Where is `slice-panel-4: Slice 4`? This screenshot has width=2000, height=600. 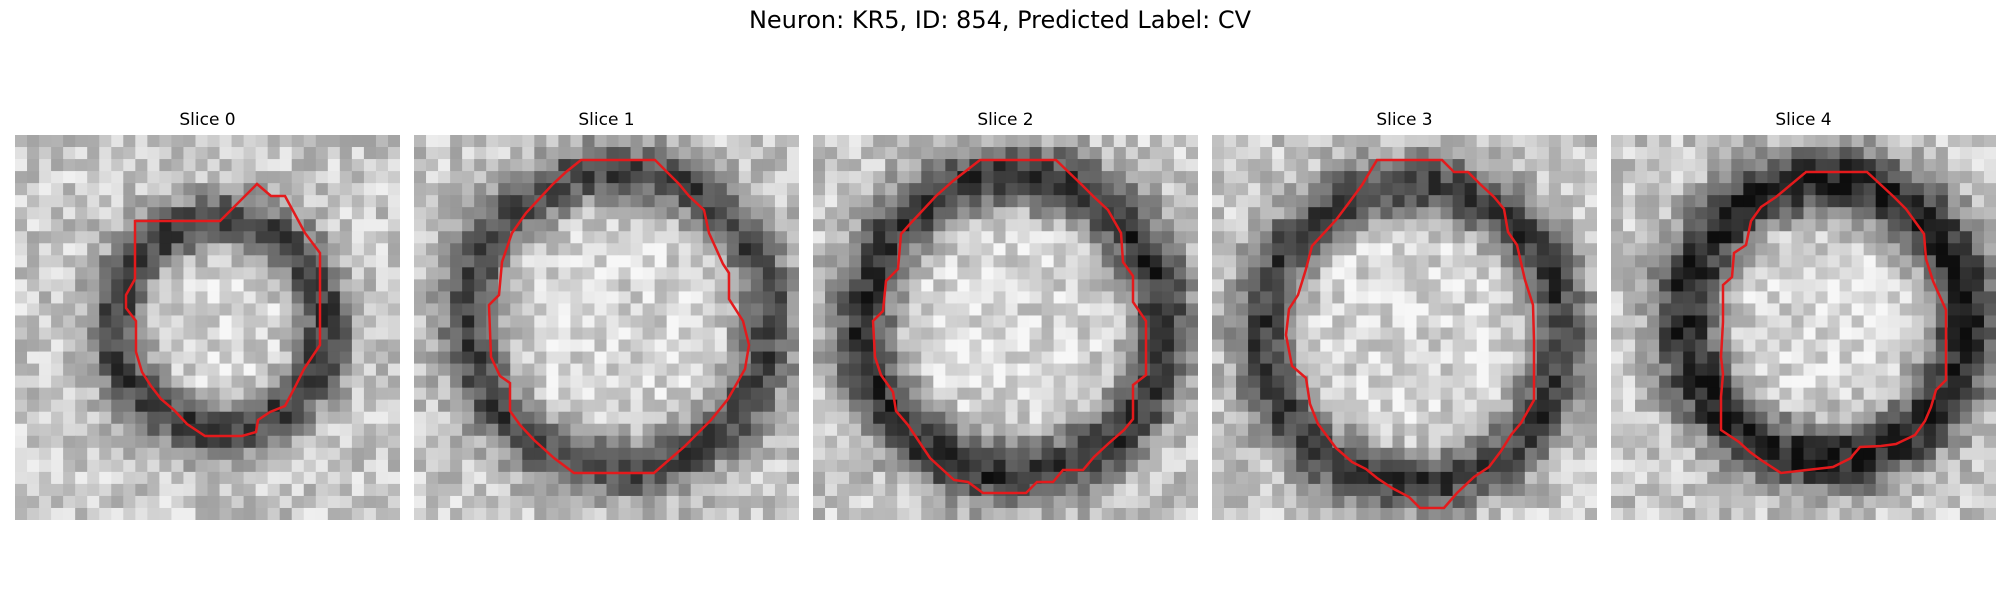
slice-panel-4: Slice 4 is located at coordinates (1803, 315).